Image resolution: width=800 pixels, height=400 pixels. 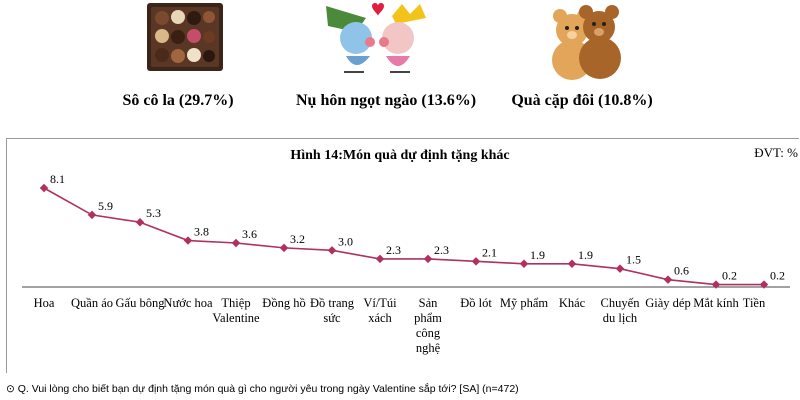 I want to click on category-label: Mỹ phẩm, so click(x=524, y=303).